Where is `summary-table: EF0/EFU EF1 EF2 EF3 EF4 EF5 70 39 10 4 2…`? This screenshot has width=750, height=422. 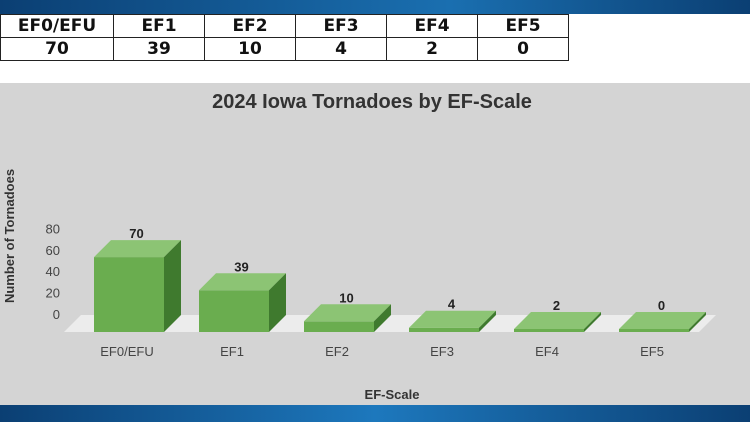
summary-table: EF0/EFU EF1 EF2 EF3 EF4 EF5 70 39 10 4 2… is located at coordinates (284, 37).